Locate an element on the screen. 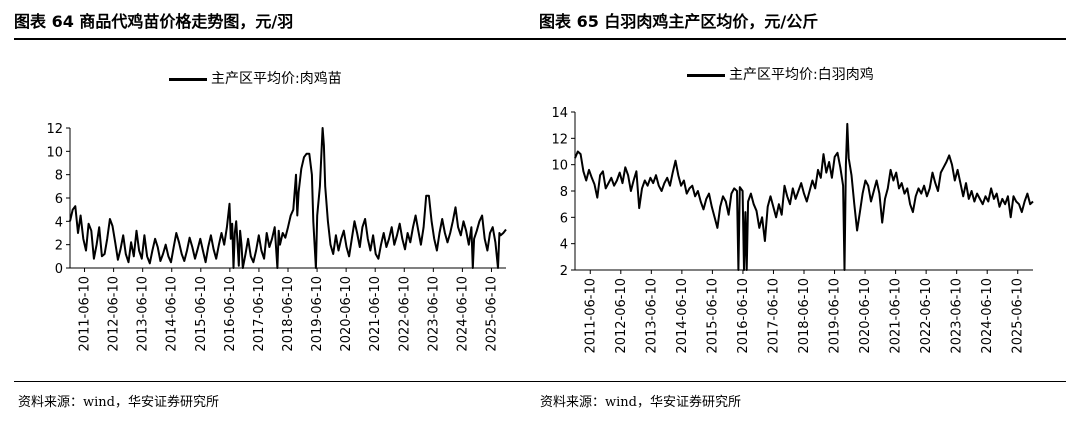 This screenshot has height=423, width=1080. figure-65-source: 资料来源：wind，华安证券研究所 is located at coordinates (640, 402).